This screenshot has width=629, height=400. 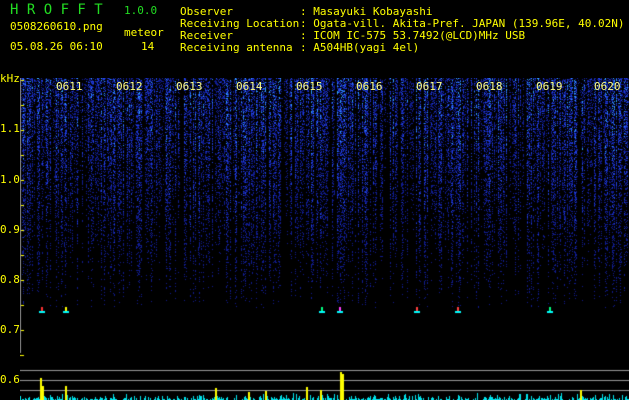 What do you see at coordinates (56, 10) in the screenshot?
I see `app-title: H R O F F T` at bounding box center [56, 10].